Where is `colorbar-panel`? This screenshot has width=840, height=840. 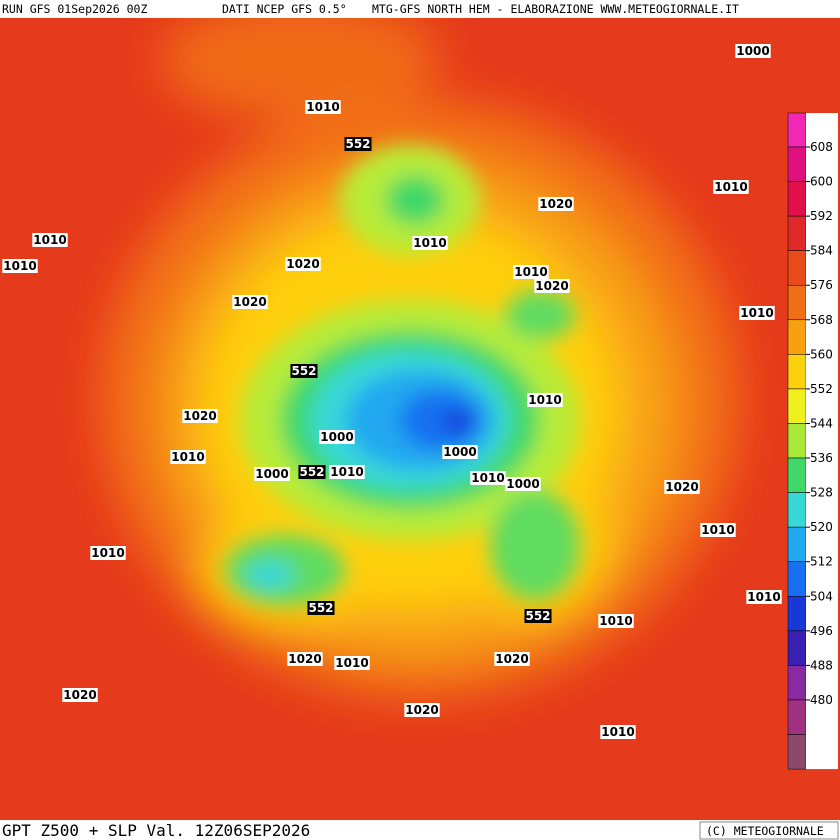
colorbar-panel is located at coordinates (822, 441).